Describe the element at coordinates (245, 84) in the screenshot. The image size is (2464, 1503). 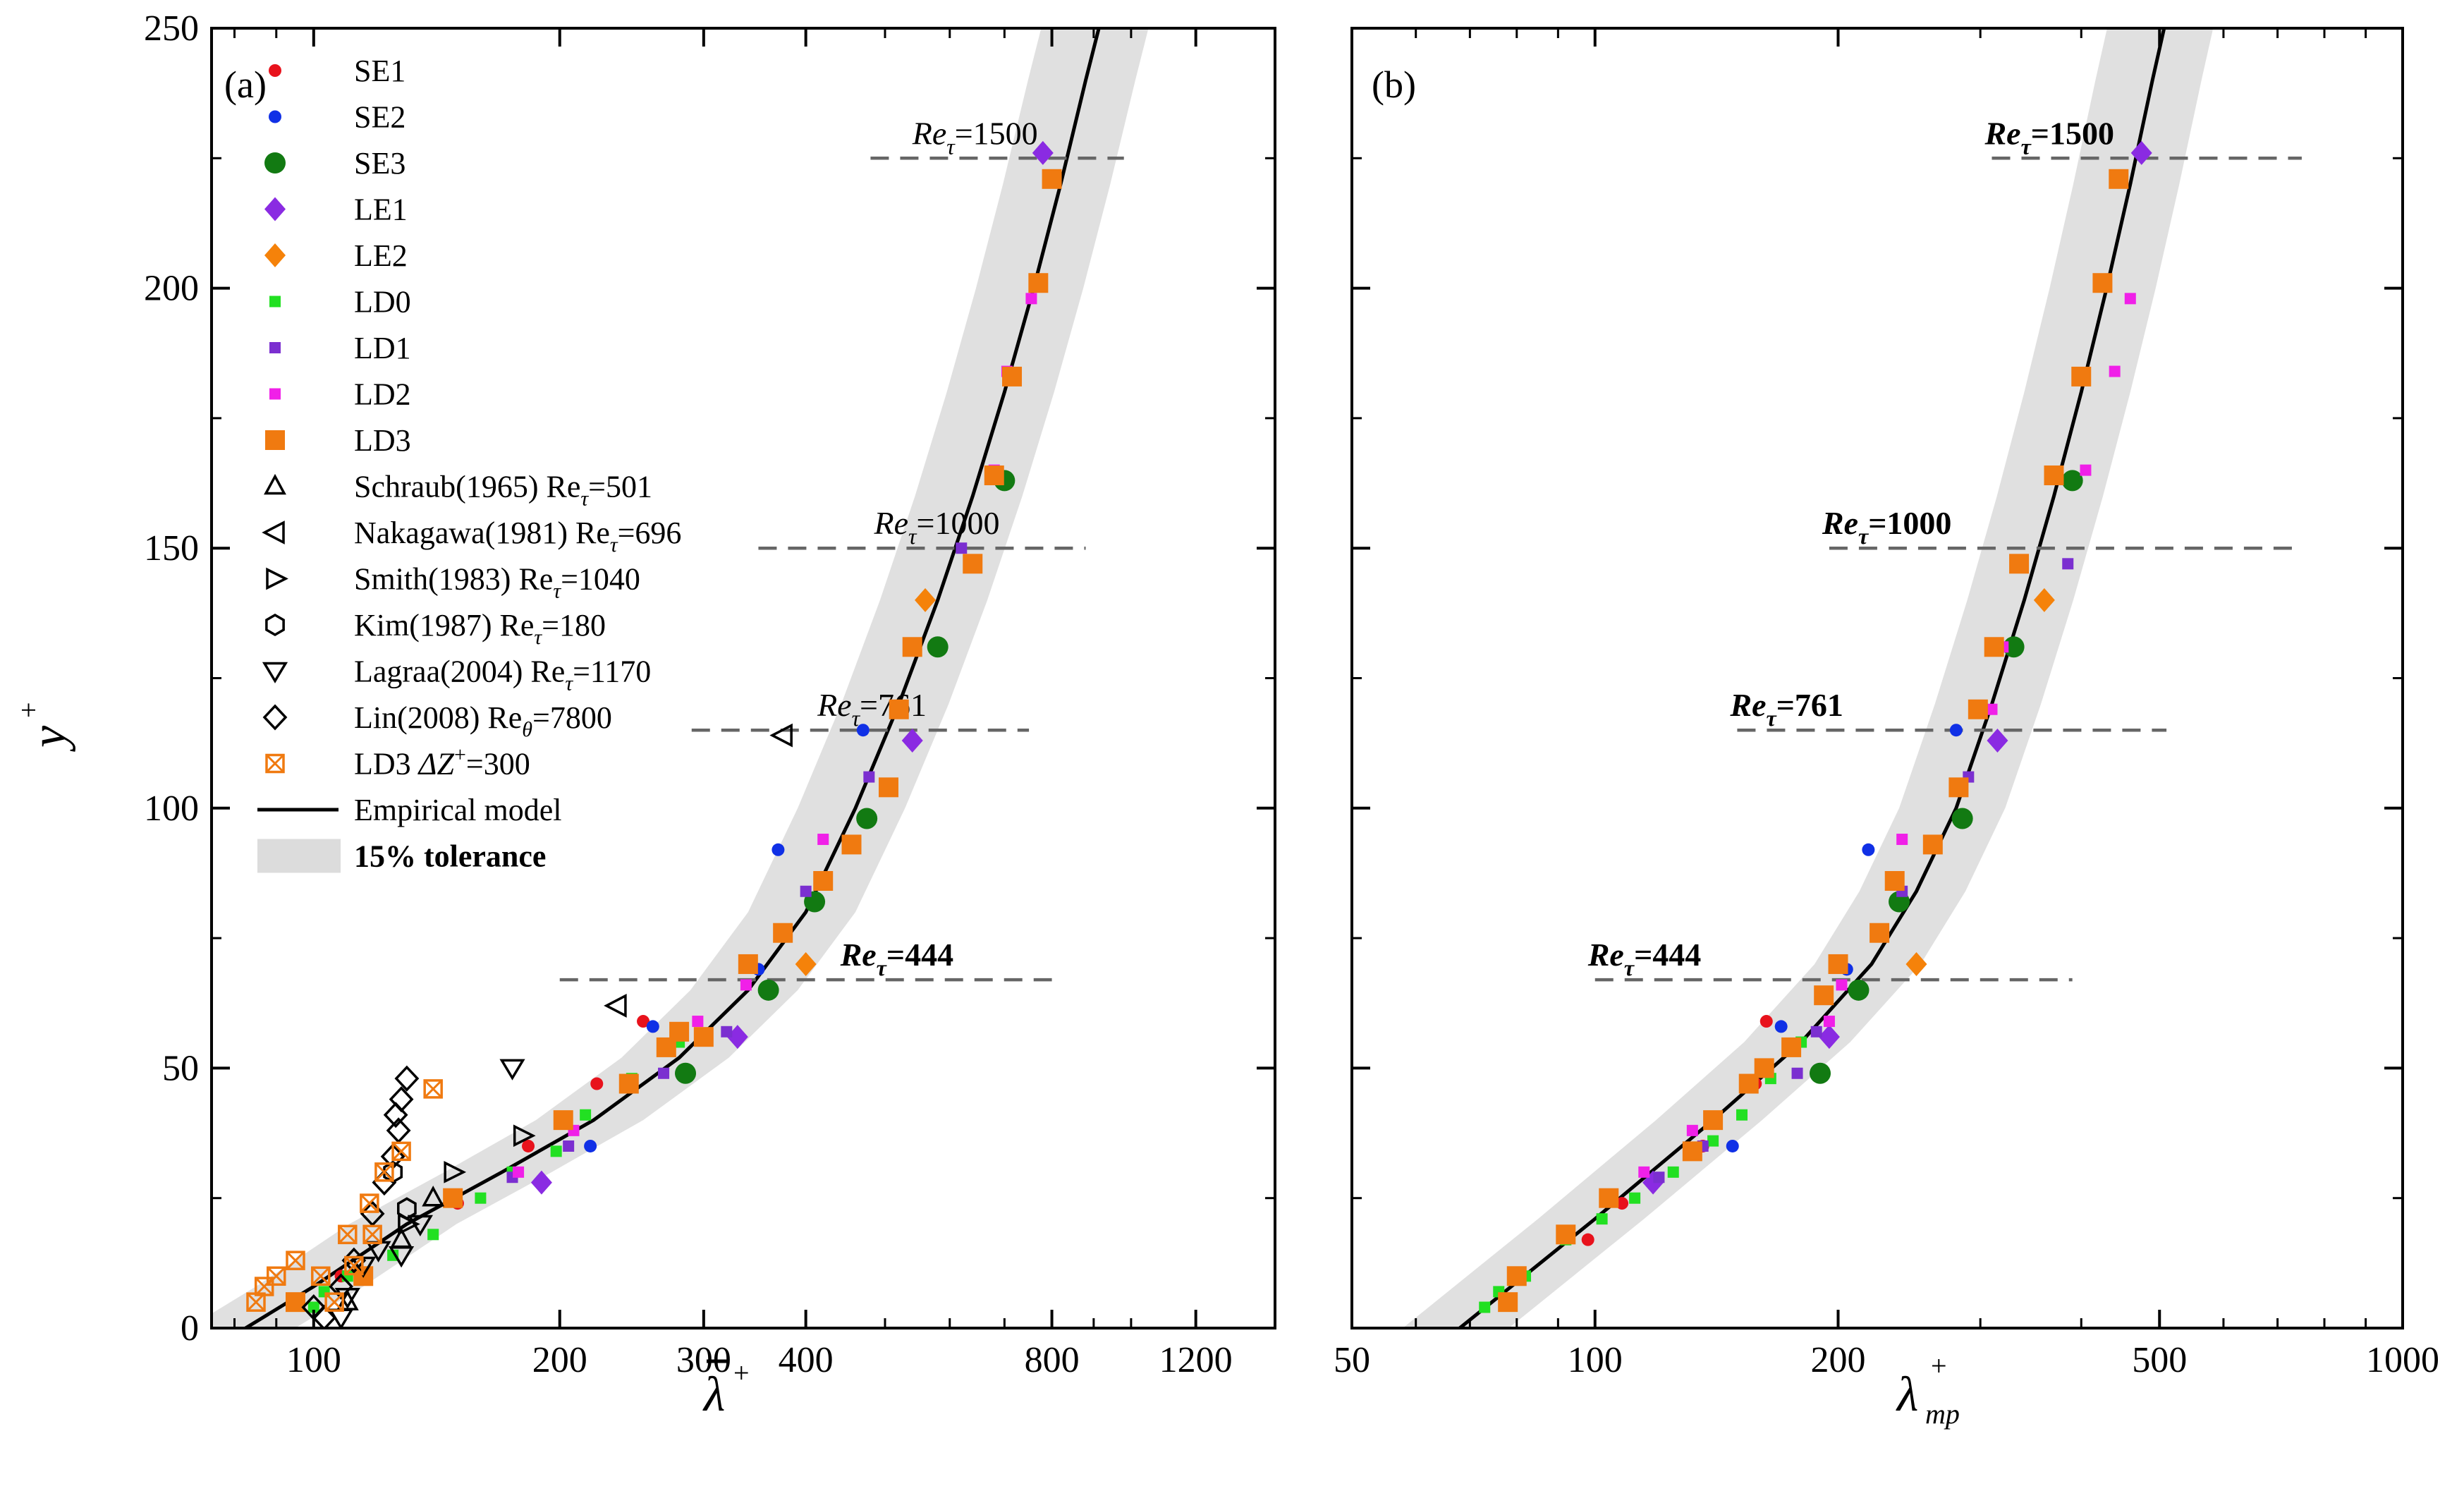
I see `panel-label-a: (a)` at that location.